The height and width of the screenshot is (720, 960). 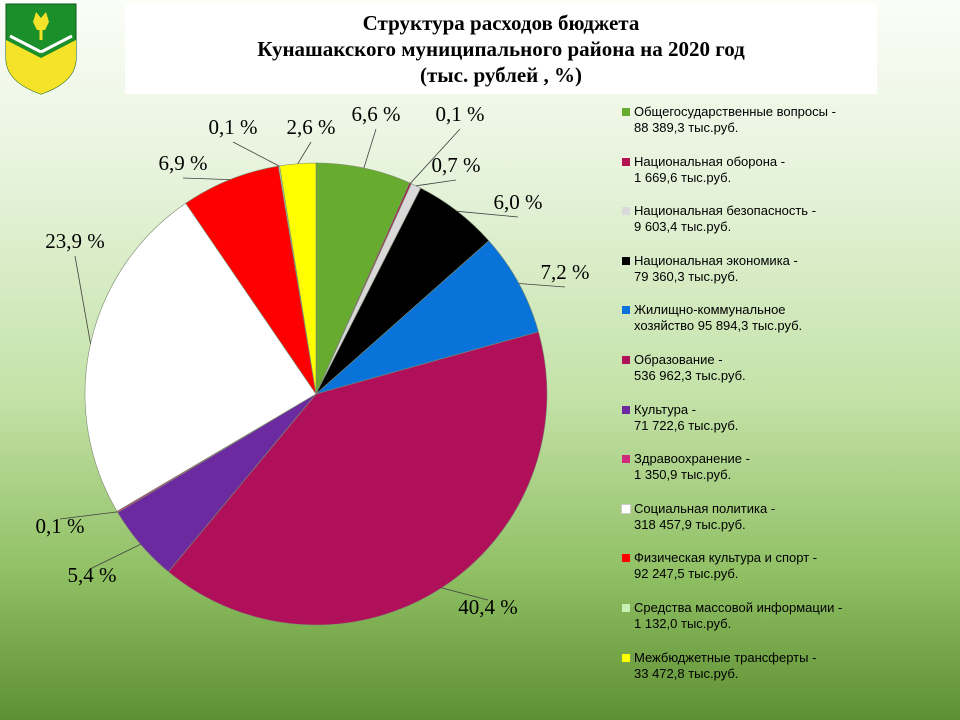 I want to click on legend-label-line2: 9 603,4 тыс.руб., so click(x=683, y=227).